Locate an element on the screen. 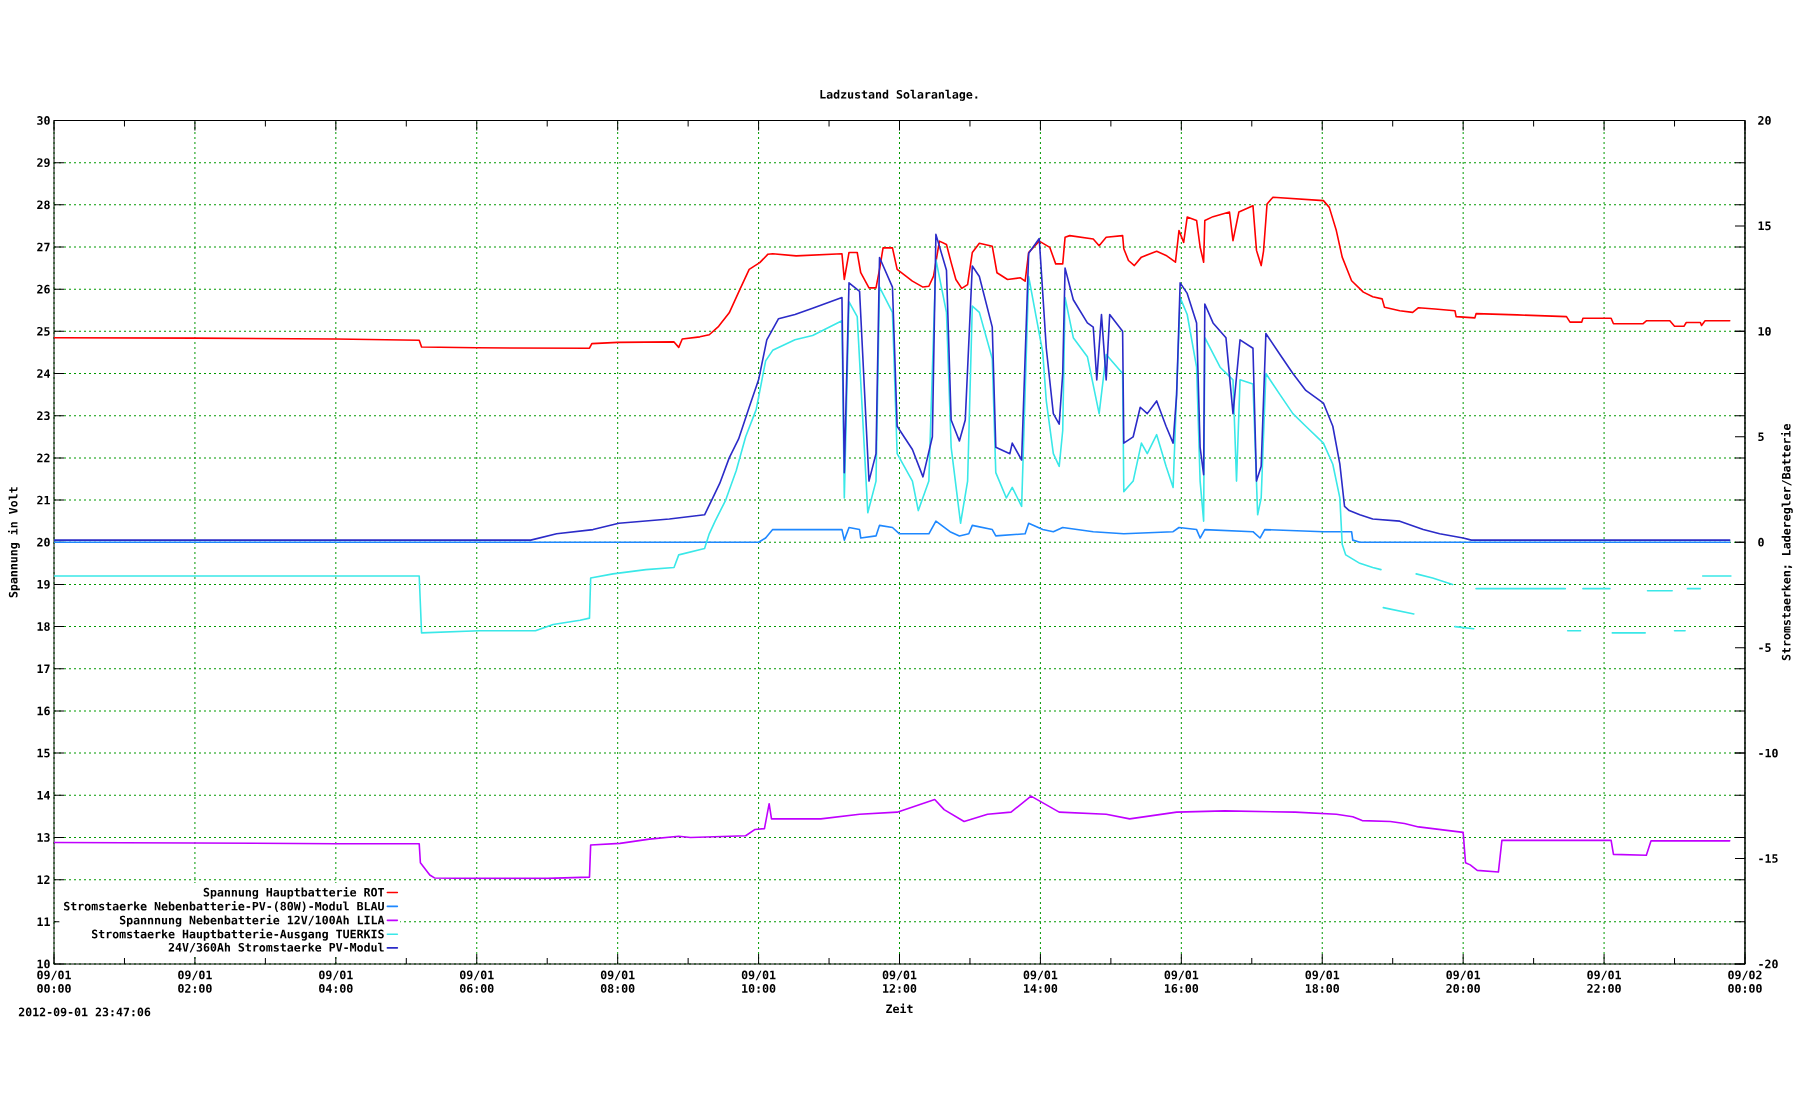  y-tick-label: 24 is located at coordinates (43, 373).